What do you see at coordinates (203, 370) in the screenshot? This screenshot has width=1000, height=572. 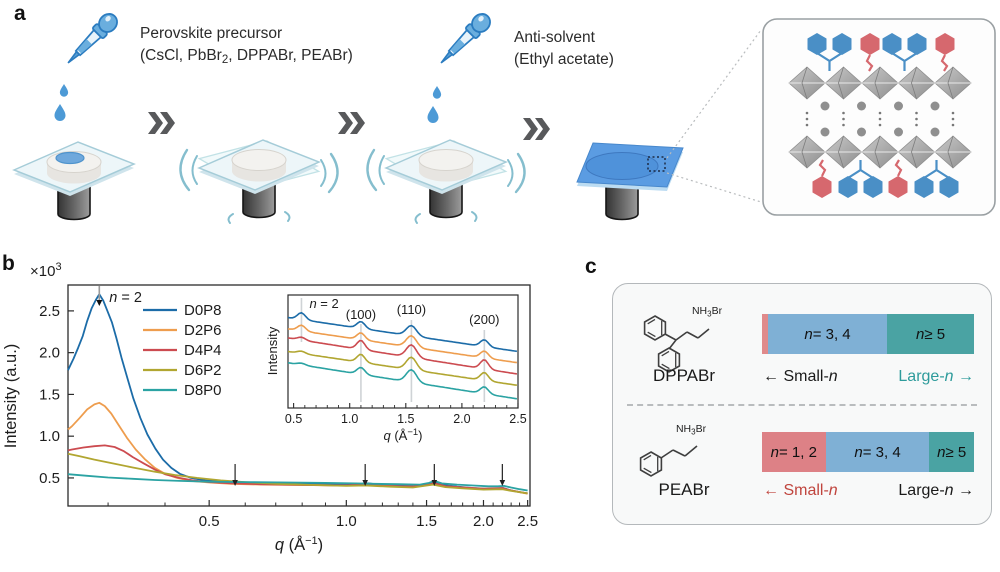 I see `legend-label: D6P2` at bounding box center [203, 370].